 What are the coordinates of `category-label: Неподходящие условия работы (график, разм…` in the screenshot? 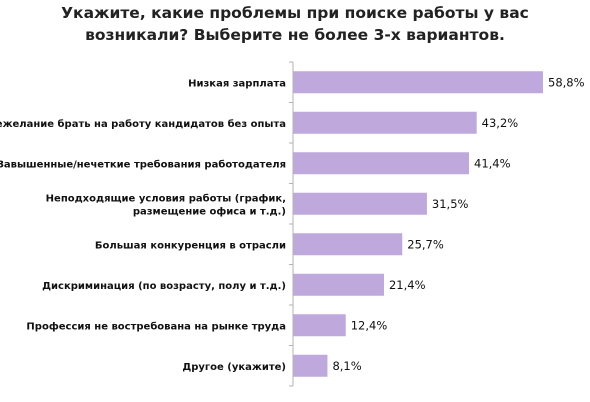 It's located at (166, 204).